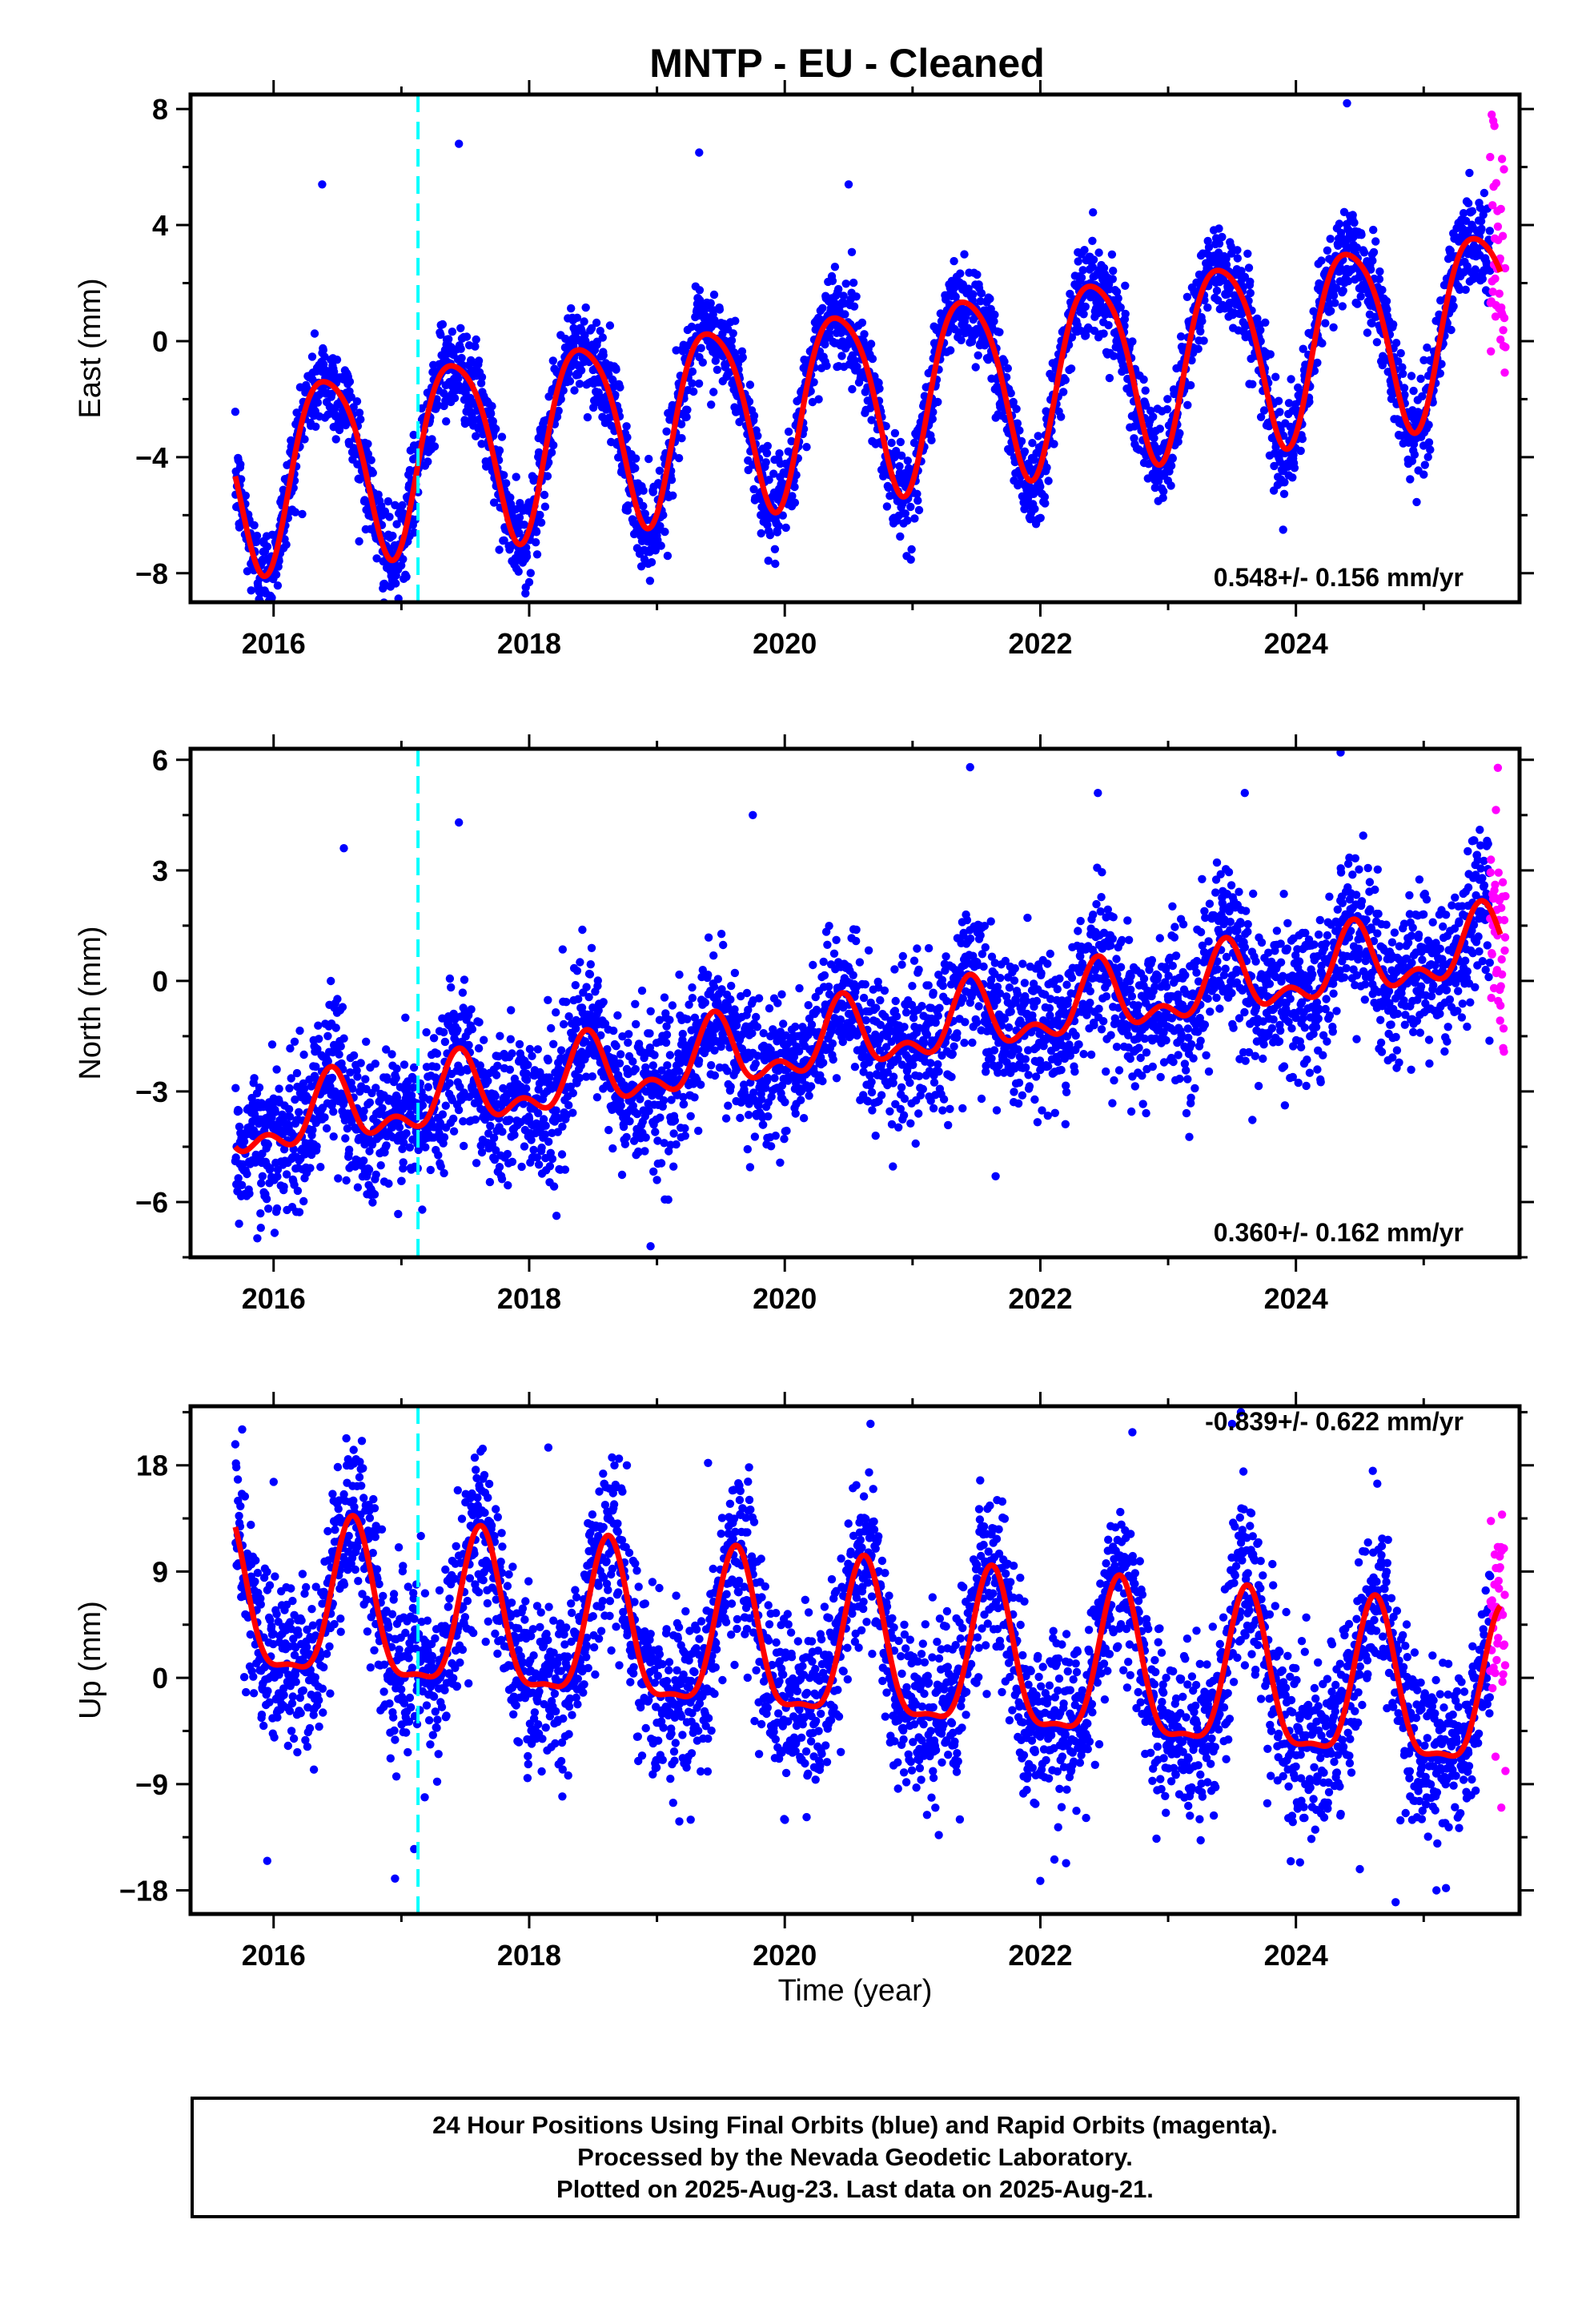 This screenshot has height=2324, width=1582. Describe the element at coordinates (1498, 244) in the screenshot. I see `series-points` at that location.